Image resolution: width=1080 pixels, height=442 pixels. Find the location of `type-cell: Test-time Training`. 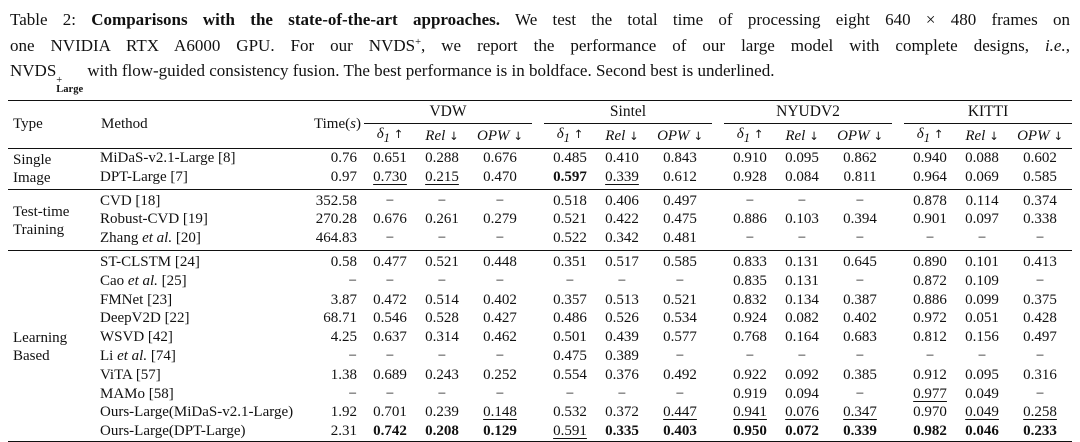

type-cell: Test-time Training is located at coordinates (52, 220).